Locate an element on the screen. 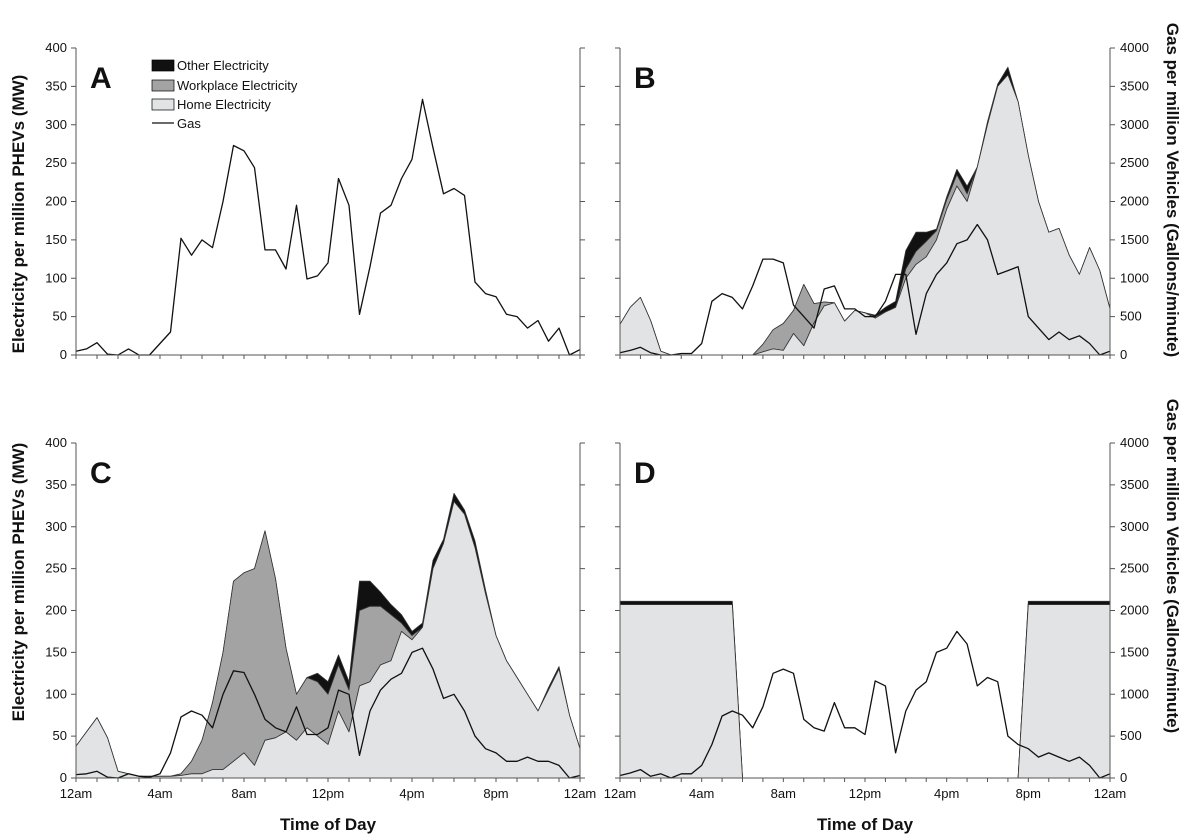 This screenshot has width=1195, height=839. legend-label-other: Other Electricity is located at coordinates (223, 65).